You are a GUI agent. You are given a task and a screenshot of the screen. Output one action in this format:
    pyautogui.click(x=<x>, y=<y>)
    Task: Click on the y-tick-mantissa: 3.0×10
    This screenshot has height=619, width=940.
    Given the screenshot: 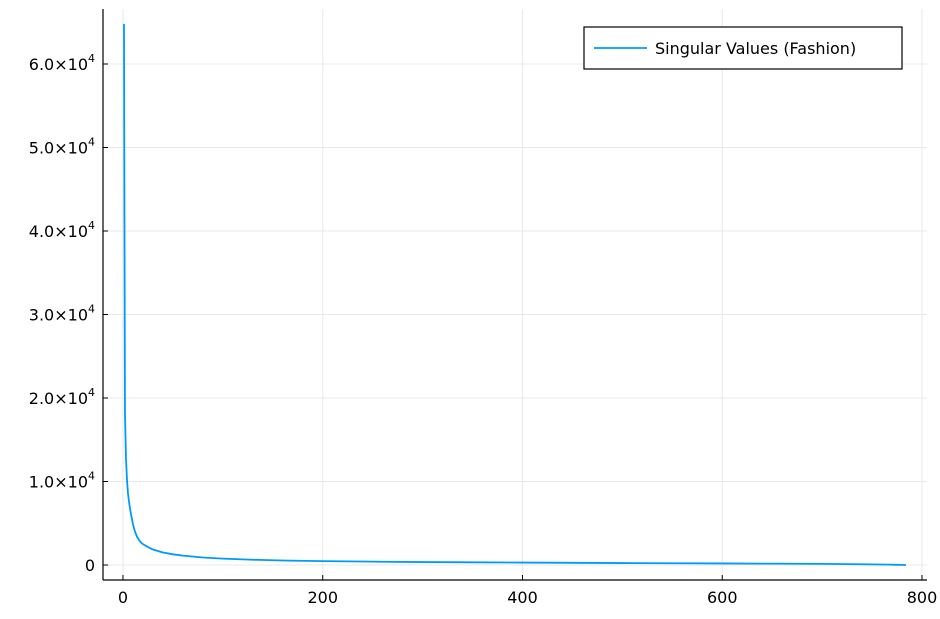 What is the action you would take?
    pyautogui.click(x=58, y=315)
    